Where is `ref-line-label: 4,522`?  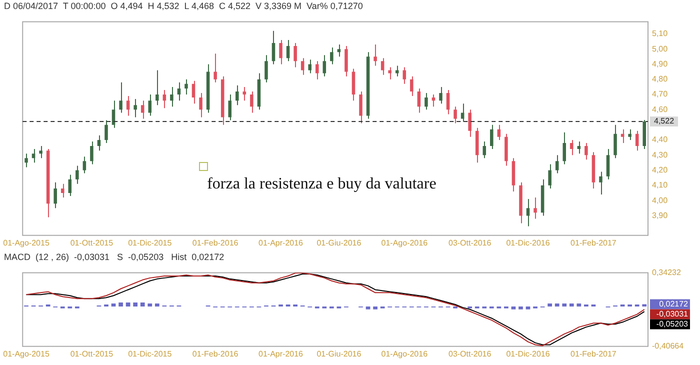 ref-line-label: 4,522 is located at coordinates (664, 121).